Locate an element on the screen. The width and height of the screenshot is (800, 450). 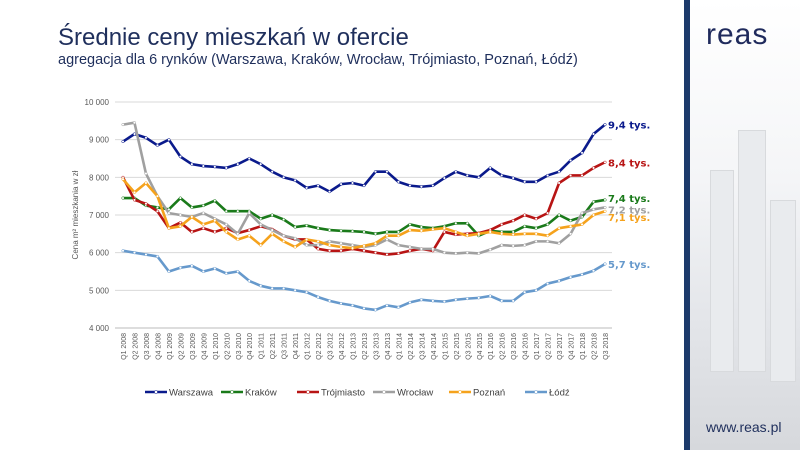
x-tick-label: Q1 2011 is located at coordinates (262, 346).